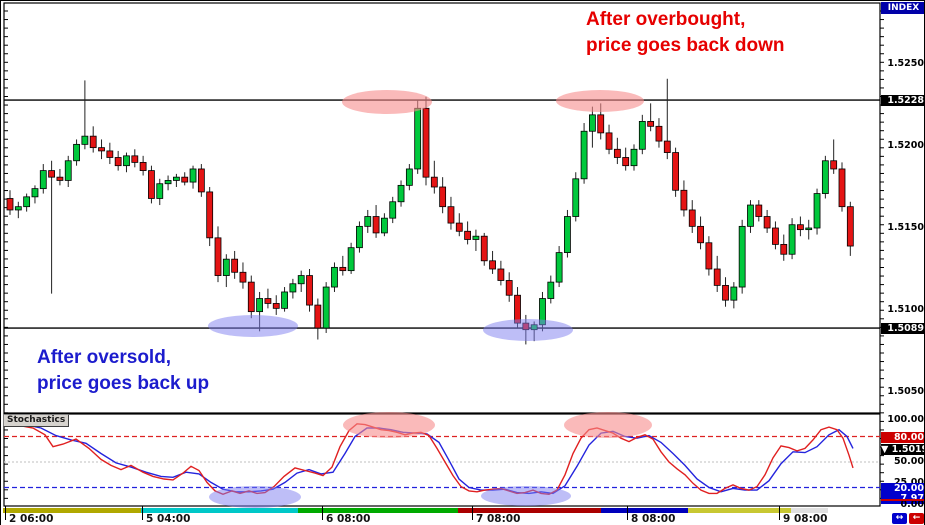  What do you see at coordinates (685, 45) in the screenshot?
I see `overbought-annotation-line2: price goes back down` at bounding box center [685, 45].